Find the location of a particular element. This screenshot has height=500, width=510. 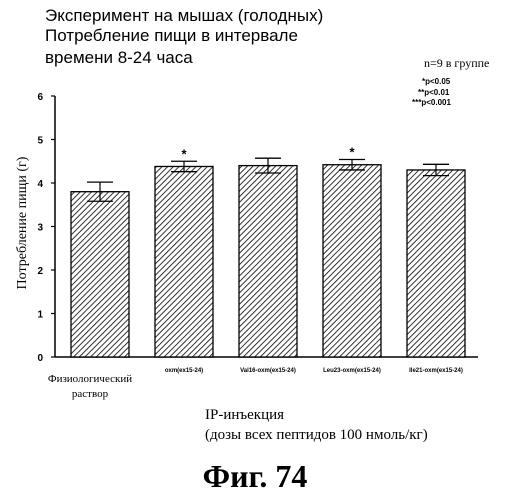

y-tick-label: 2 is located at coordinates (40, 271).